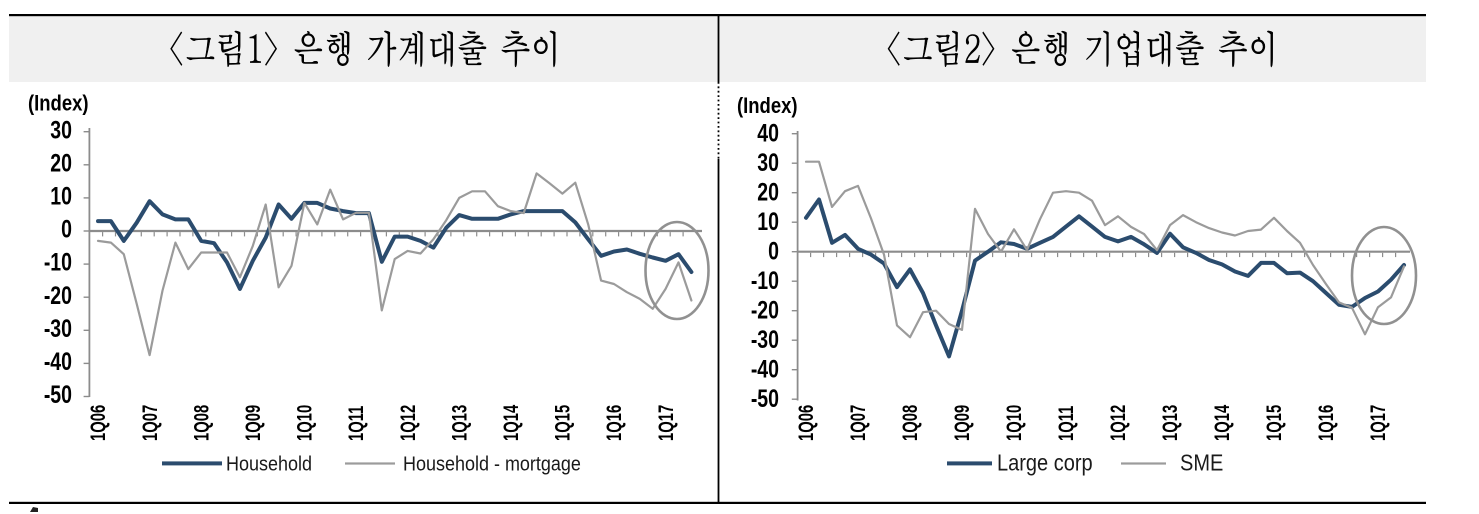 Image resolution: width=1479 pixels, height=514 pixels. I want to click on svg-text: 40, so click(768, 133).